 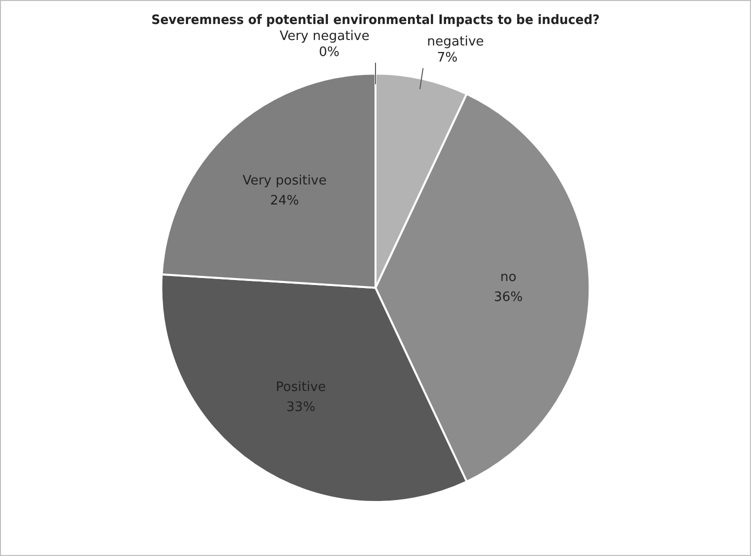 I want to click on slice-label: no, so click(x=508, y=278).